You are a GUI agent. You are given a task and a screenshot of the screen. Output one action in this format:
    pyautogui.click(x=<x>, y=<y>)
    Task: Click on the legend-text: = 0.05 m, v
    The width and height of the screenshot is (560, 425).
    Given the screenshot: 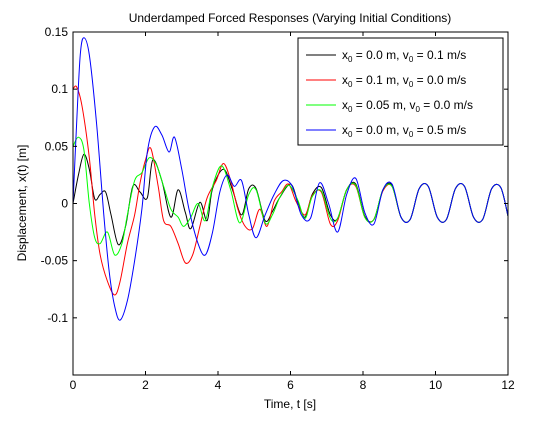 What is the action you would take?
    pyautogui.click(x=383, y=105)
    